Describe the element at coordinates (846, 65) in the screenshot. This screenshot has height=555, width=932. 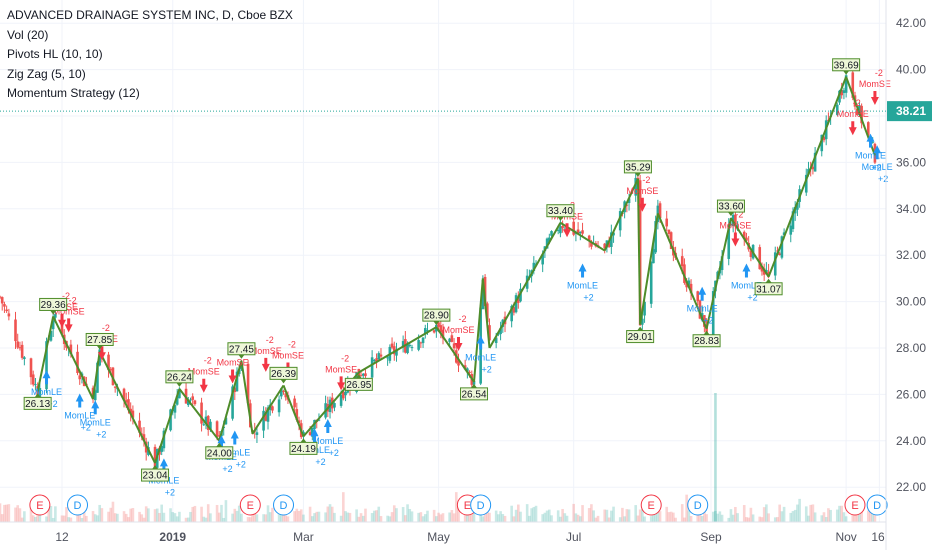
I see `pivot-label-text: 39.69` at that location.